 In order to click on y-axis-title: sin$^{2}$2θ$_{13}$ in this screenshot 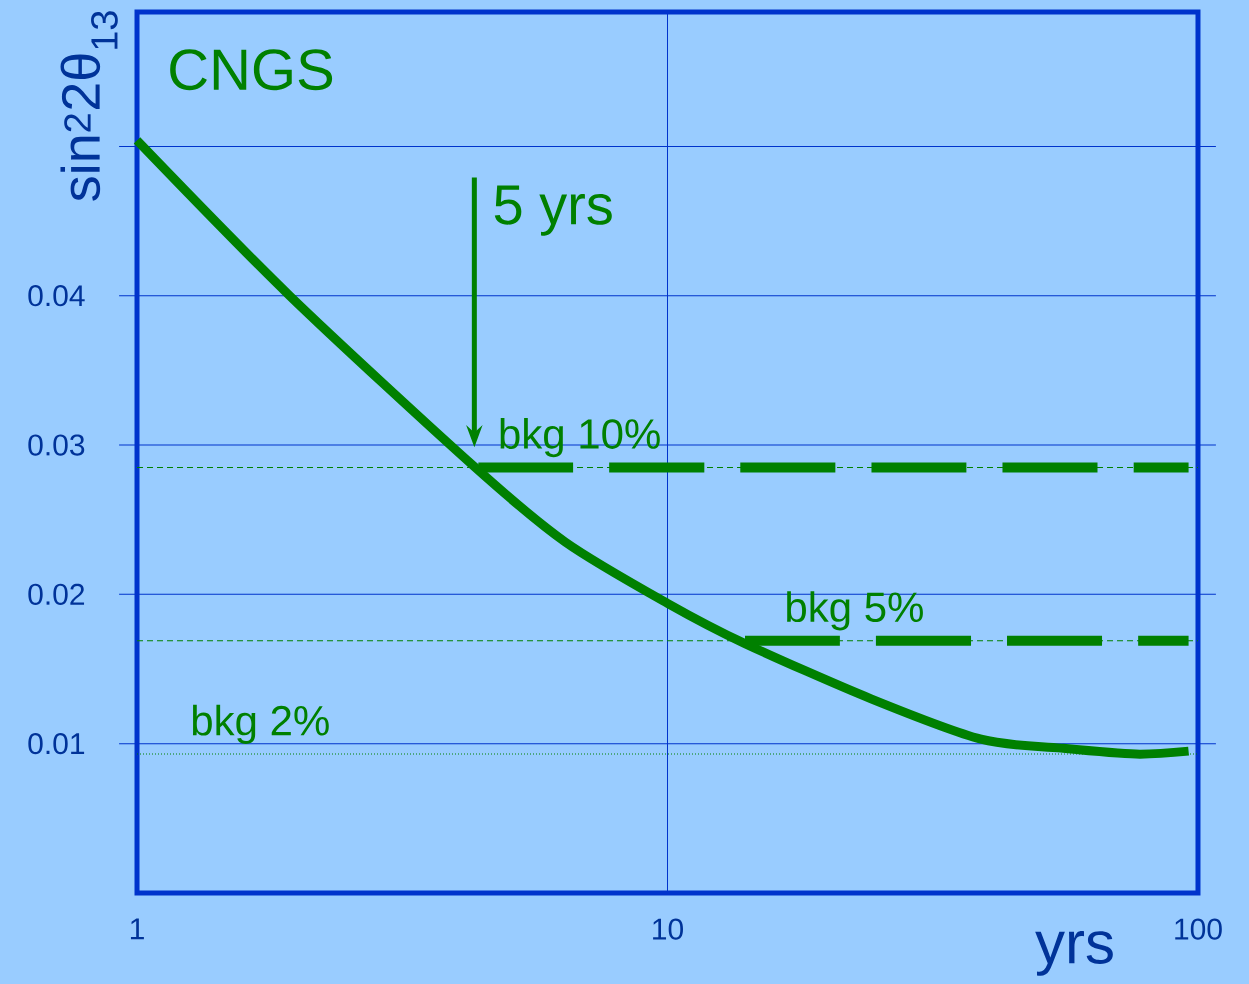, I will do `click(89, 106)`.